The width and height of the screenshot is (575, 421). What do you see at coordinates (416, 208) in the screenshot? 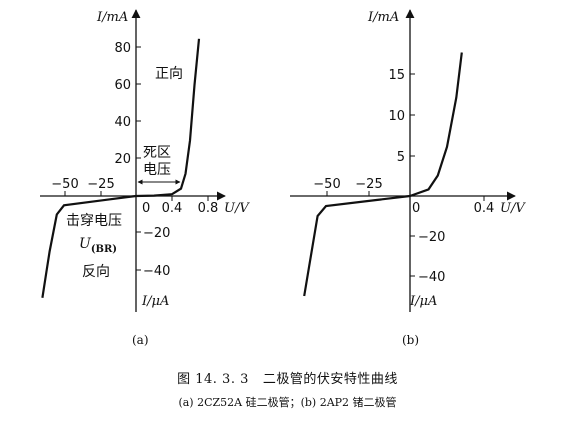
I see `panel-b-xtick-0: 0` at bounding box center [416, 208].